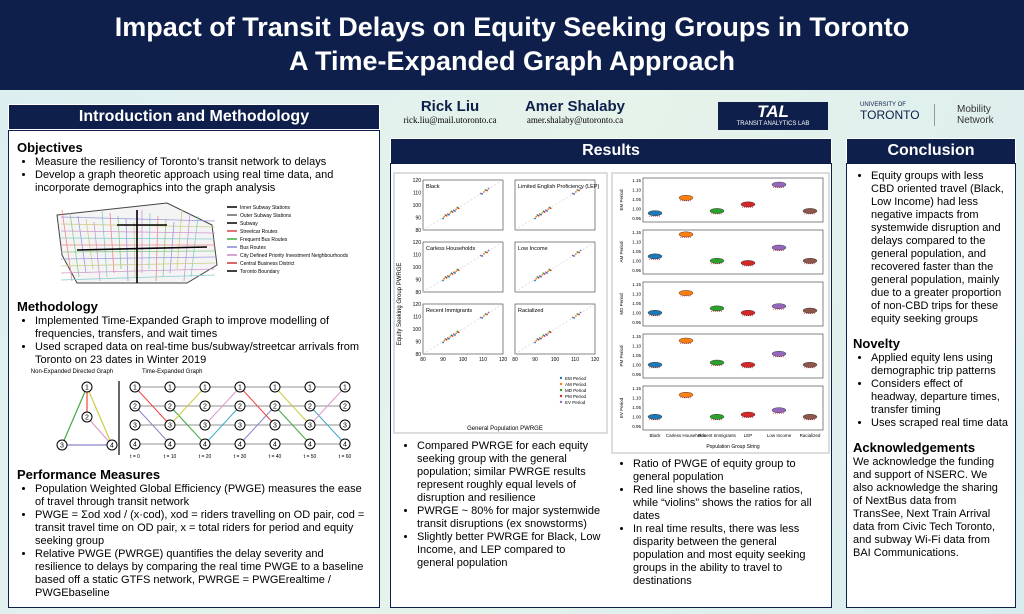 This screenshot has width=1024, height=614. I want to click on figure-title: Time-Expanded Graph, so click(172, 372).